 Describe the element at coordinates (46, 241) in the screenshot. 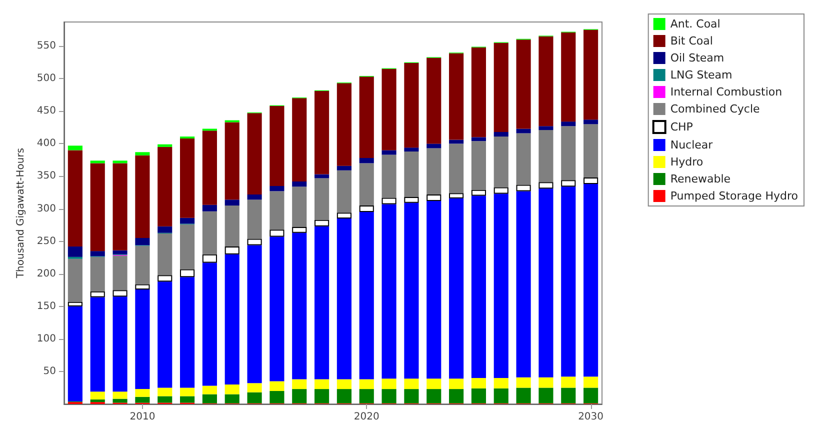

I see `y-tick-label: 250` at that location.